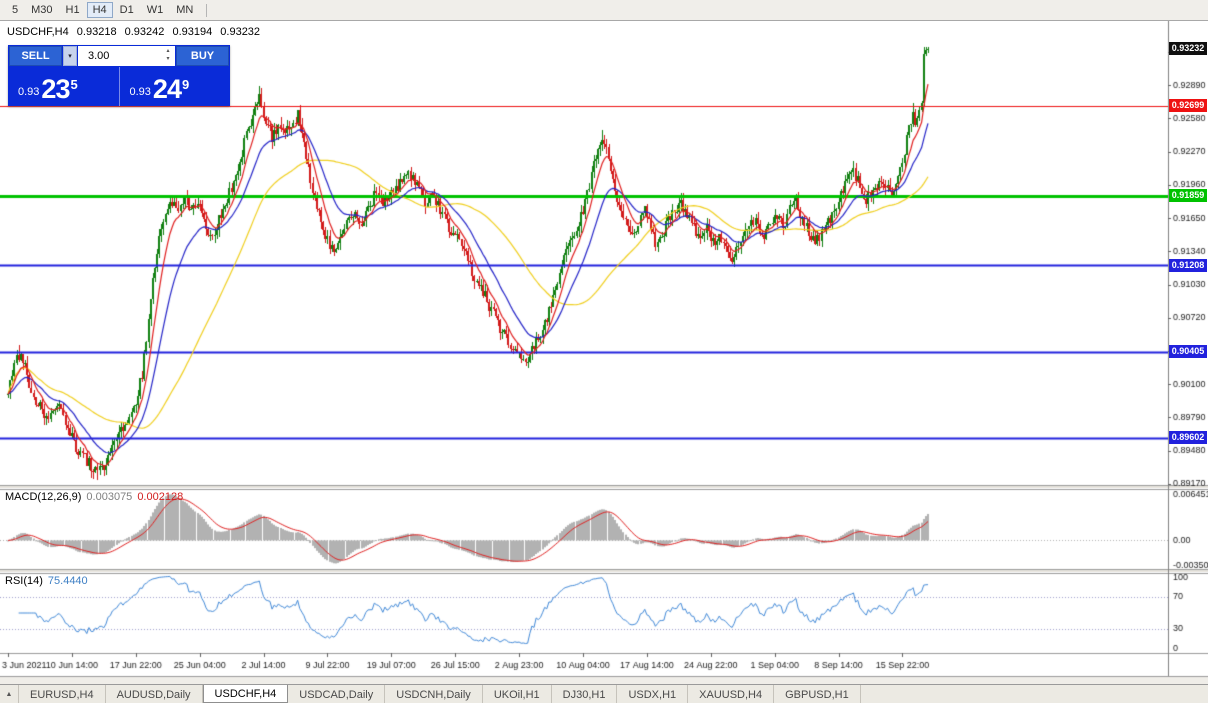 This screenshot has width=1208, height=703. What do you see at coordinates (434, 694) in the screenshot?
I see `tab-usdcnh-daily: USDCNH,Daily` at bounding box center [434, 694].